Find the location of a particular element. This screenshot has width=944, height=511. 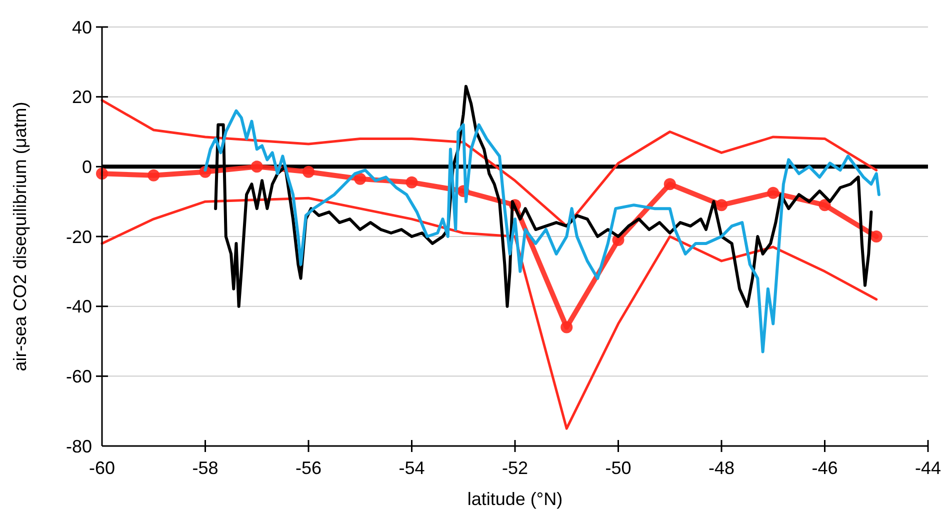

y-tick-label: -60 is located at coordinates (79, 376).